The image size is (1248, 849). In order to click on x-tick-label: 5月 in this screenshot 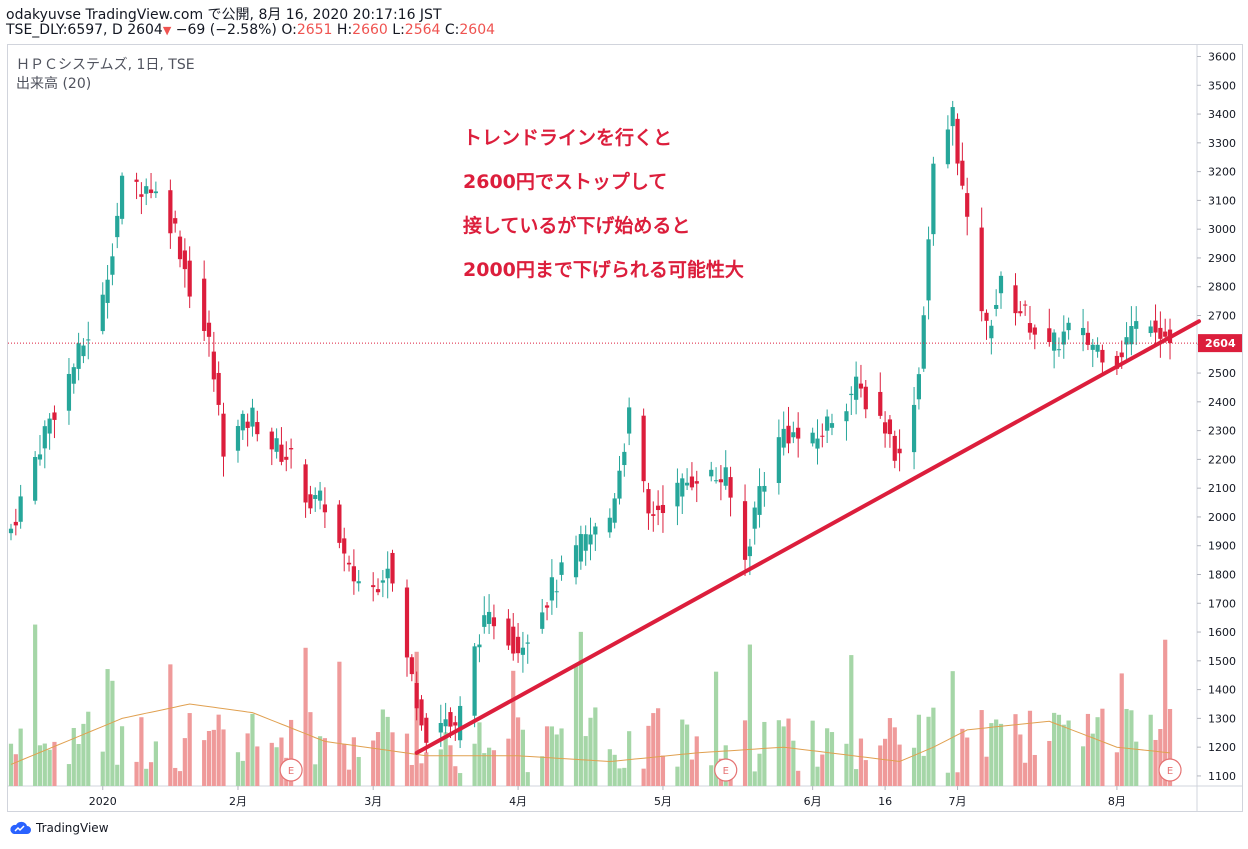, I will do `click(663, 801)`.